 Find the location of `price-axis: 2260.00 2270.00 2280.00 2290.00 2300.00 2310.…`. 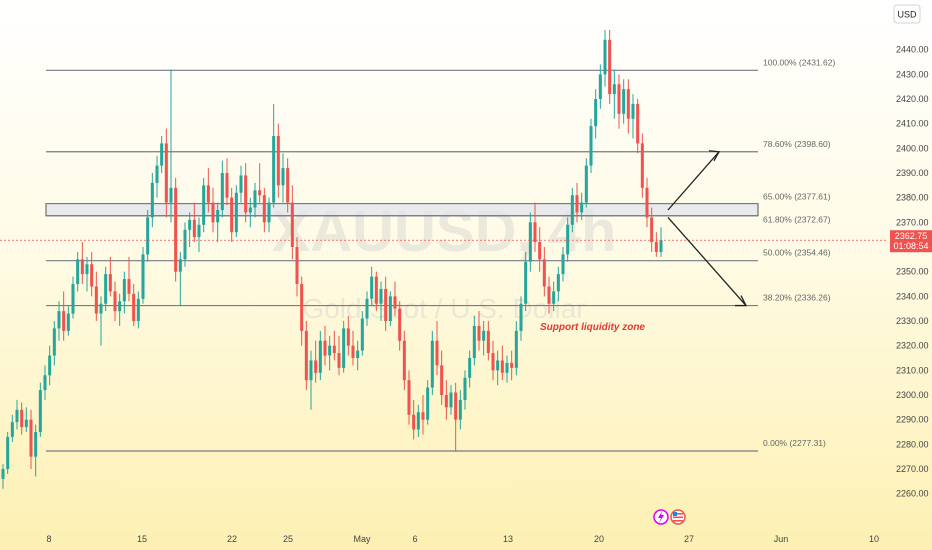

price-axis: 2260.00 2270.00 2280.00 2290.00 2300.00 2310.… is located at coordinates (912, 272).